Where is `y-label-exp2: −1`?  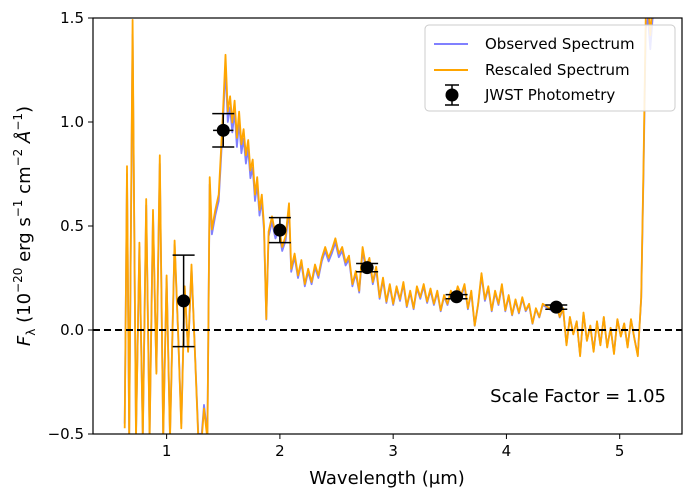
y-label-exp2: −1 is located at coordinates (18, 209).